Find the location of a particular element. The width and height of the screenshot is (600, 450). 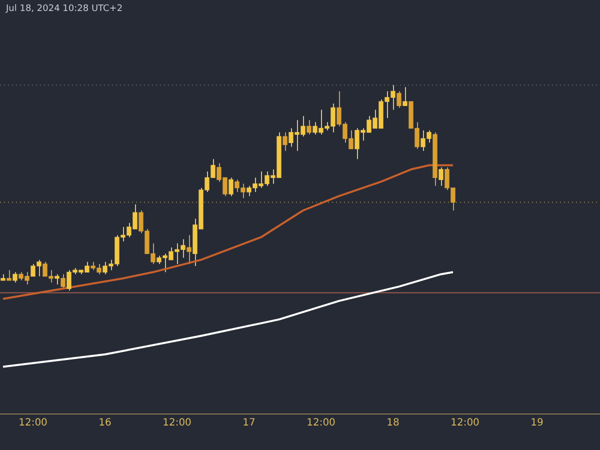

x-tick-label: 16 is located at coordinates (105, 423).